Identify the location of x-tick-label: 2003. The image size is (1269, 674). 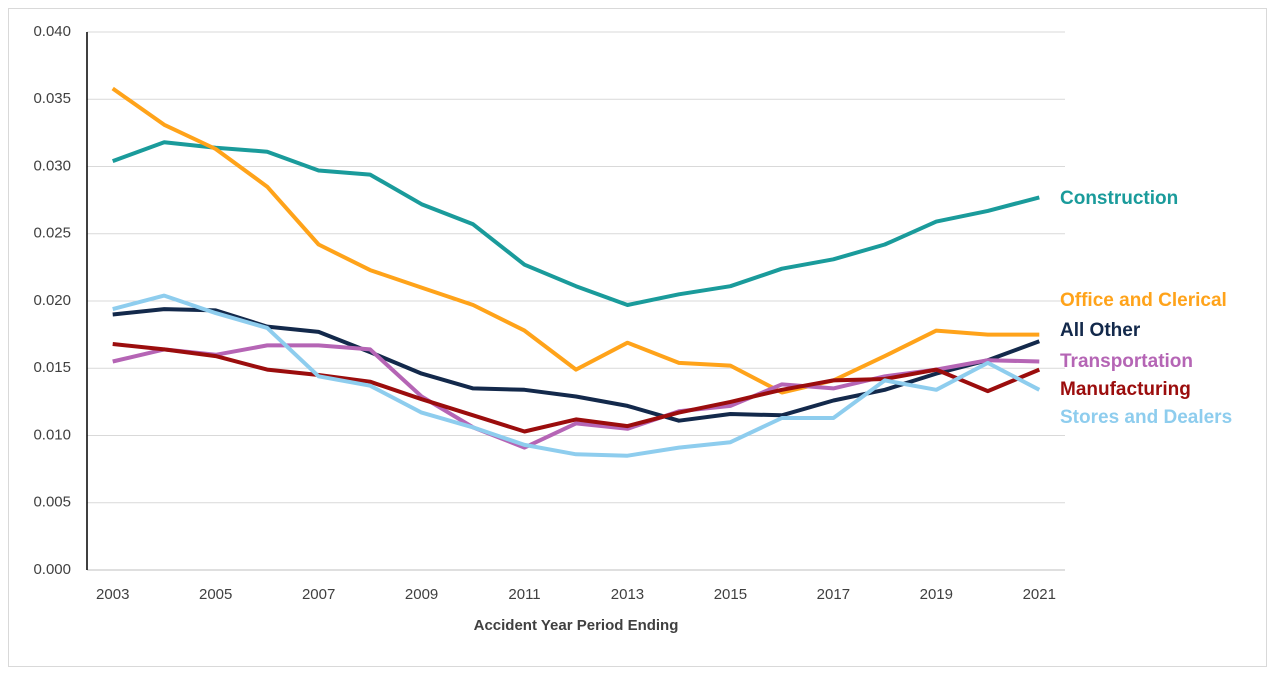
(112, 594).